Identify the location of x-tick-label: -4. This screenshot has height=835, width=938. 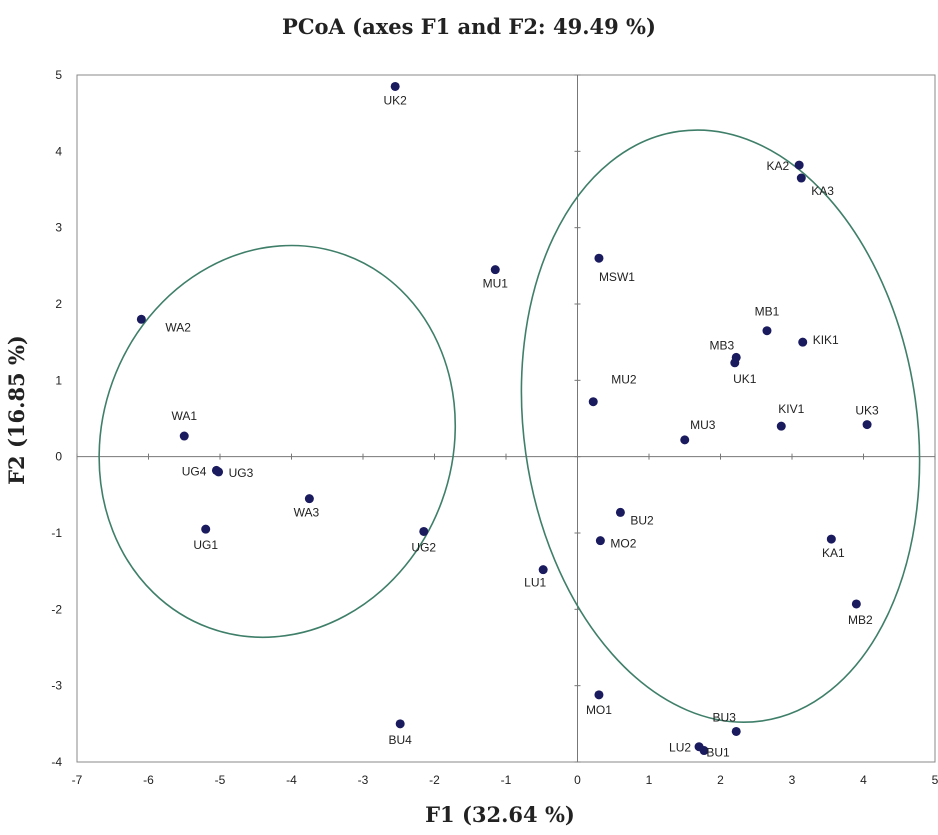
(291, 780).